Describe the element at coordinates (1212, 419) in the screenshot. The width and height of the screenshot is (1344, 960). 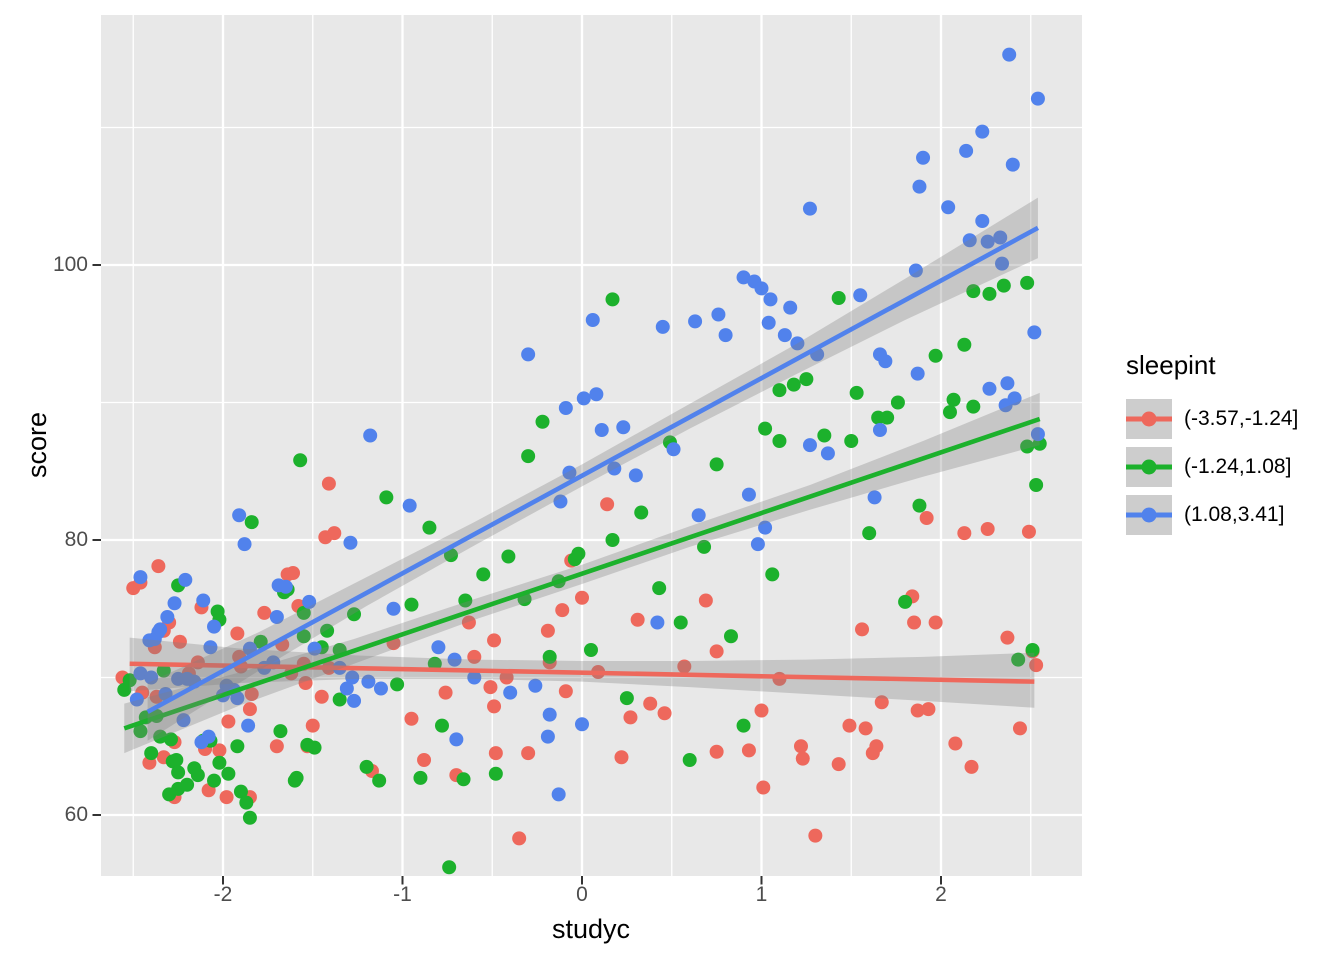
I see `legend-item-red: (-3.57,-1.24]` at that location.